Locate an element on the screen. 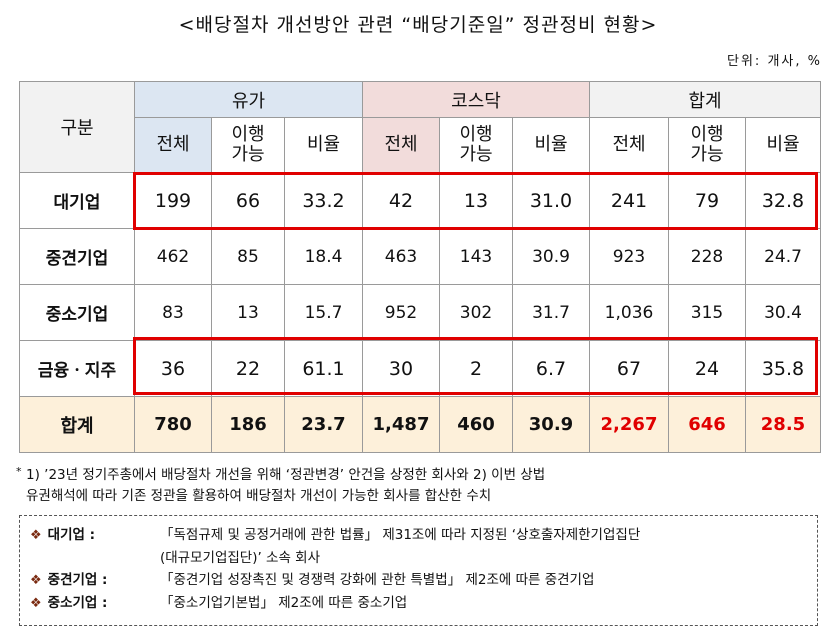 The height and width of the screenshot is (638, 836). table-cell: 61.1 is located at coordinates (323, 368).